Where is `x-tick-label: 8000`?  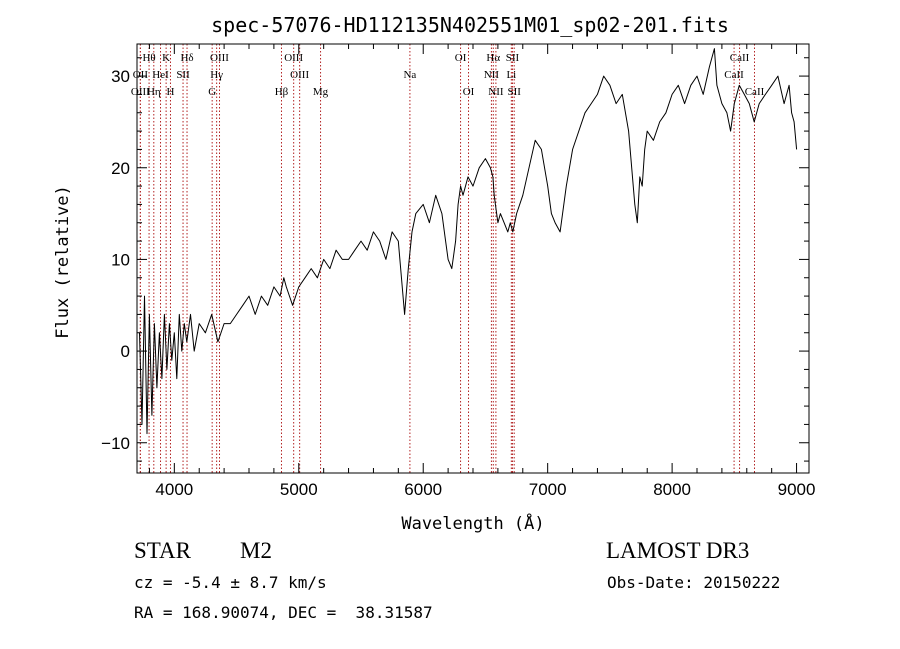
x-tick-label: 8000 is located at coordinates (672, 489).